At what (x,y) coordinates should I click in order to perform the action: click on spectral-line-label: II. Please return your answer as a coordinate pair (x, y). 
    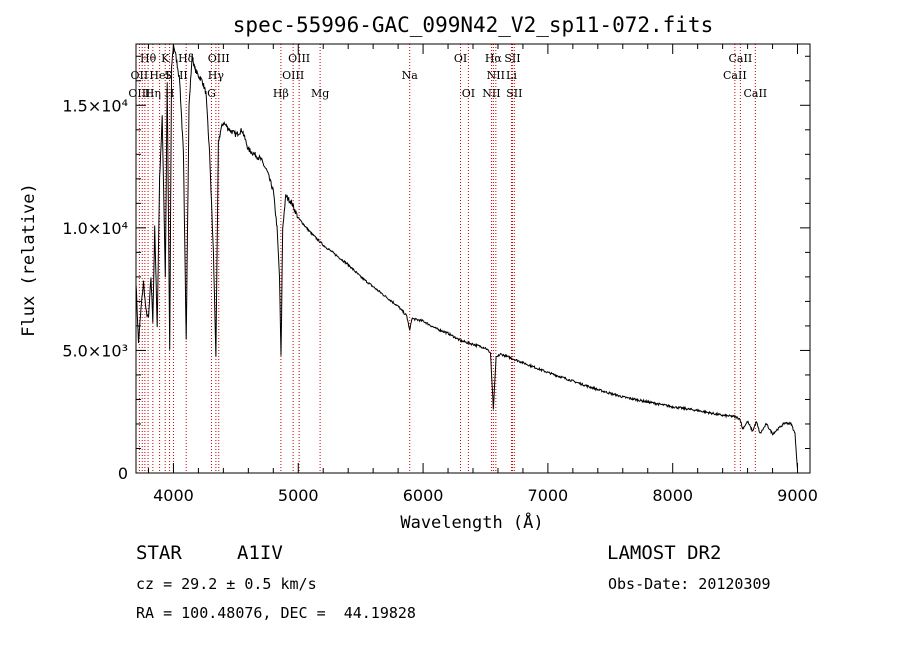
    Looking at the image, I should click on (183, 75).